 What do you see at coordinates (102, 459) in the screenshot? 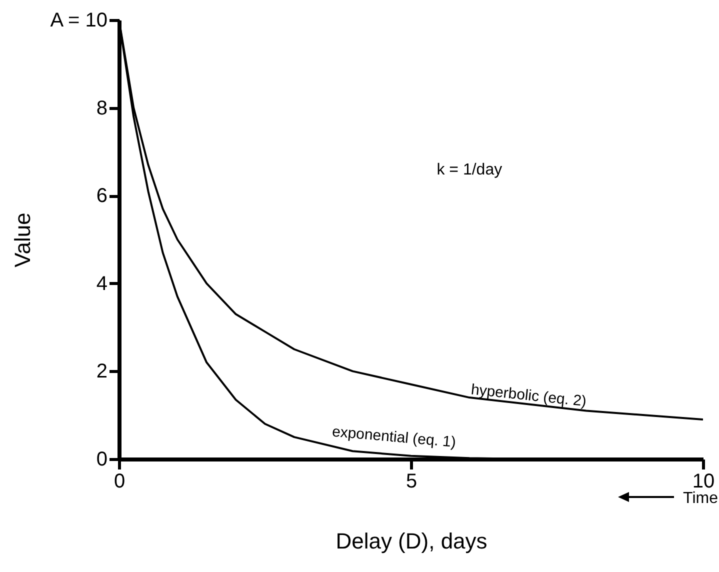
I see `y-tick-label: 0` at bounding box center [102, 459].